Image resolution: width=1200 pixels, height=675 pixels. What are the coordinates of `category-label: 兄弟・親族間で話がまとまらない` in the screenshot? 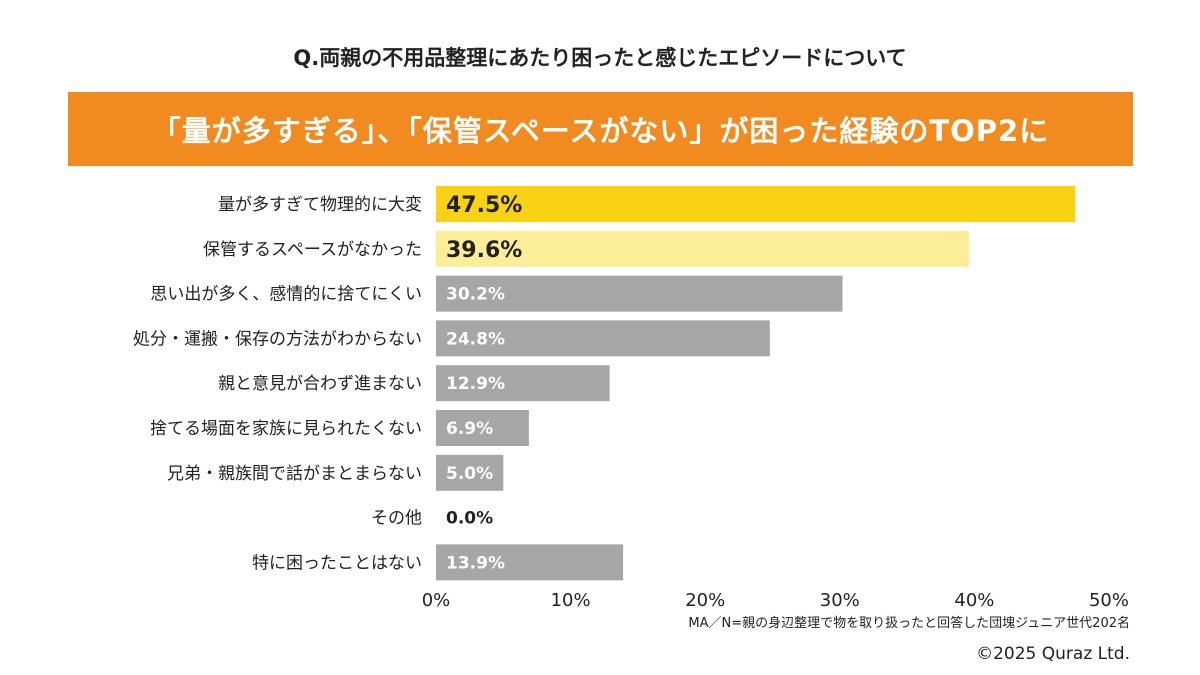 It's located at (294, 474).